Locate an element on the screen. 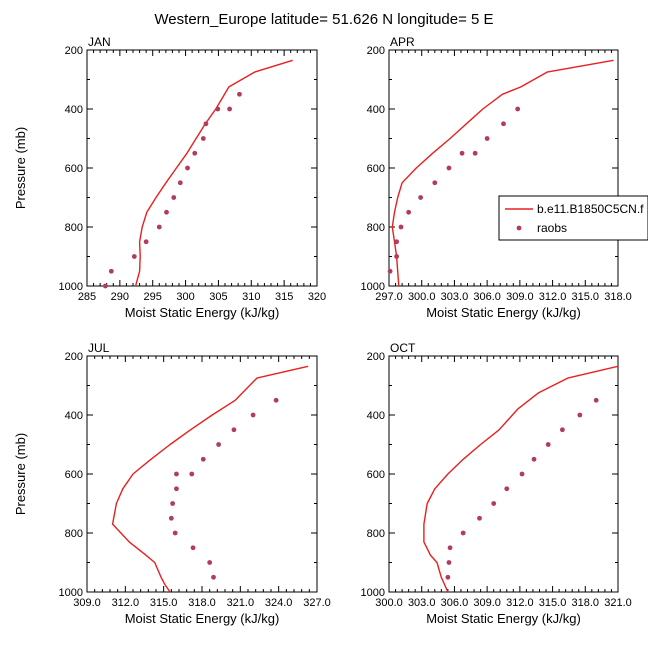 This screenshot has width=648, height=649. legend-box is located at coordinates (573, 218).